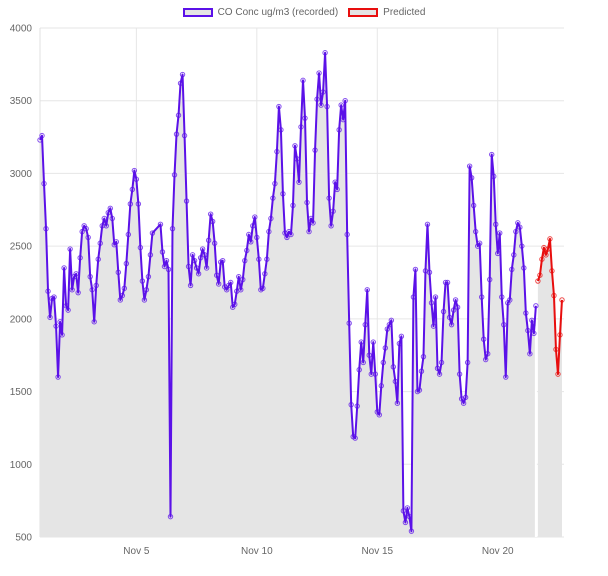 Image resolution: width=608 pixels, height=576 pixels. What do you see at coordinates (136, 551) in the screenshot?
I see `x-tick-label: Nov 5` at bounding box center [136, 551].